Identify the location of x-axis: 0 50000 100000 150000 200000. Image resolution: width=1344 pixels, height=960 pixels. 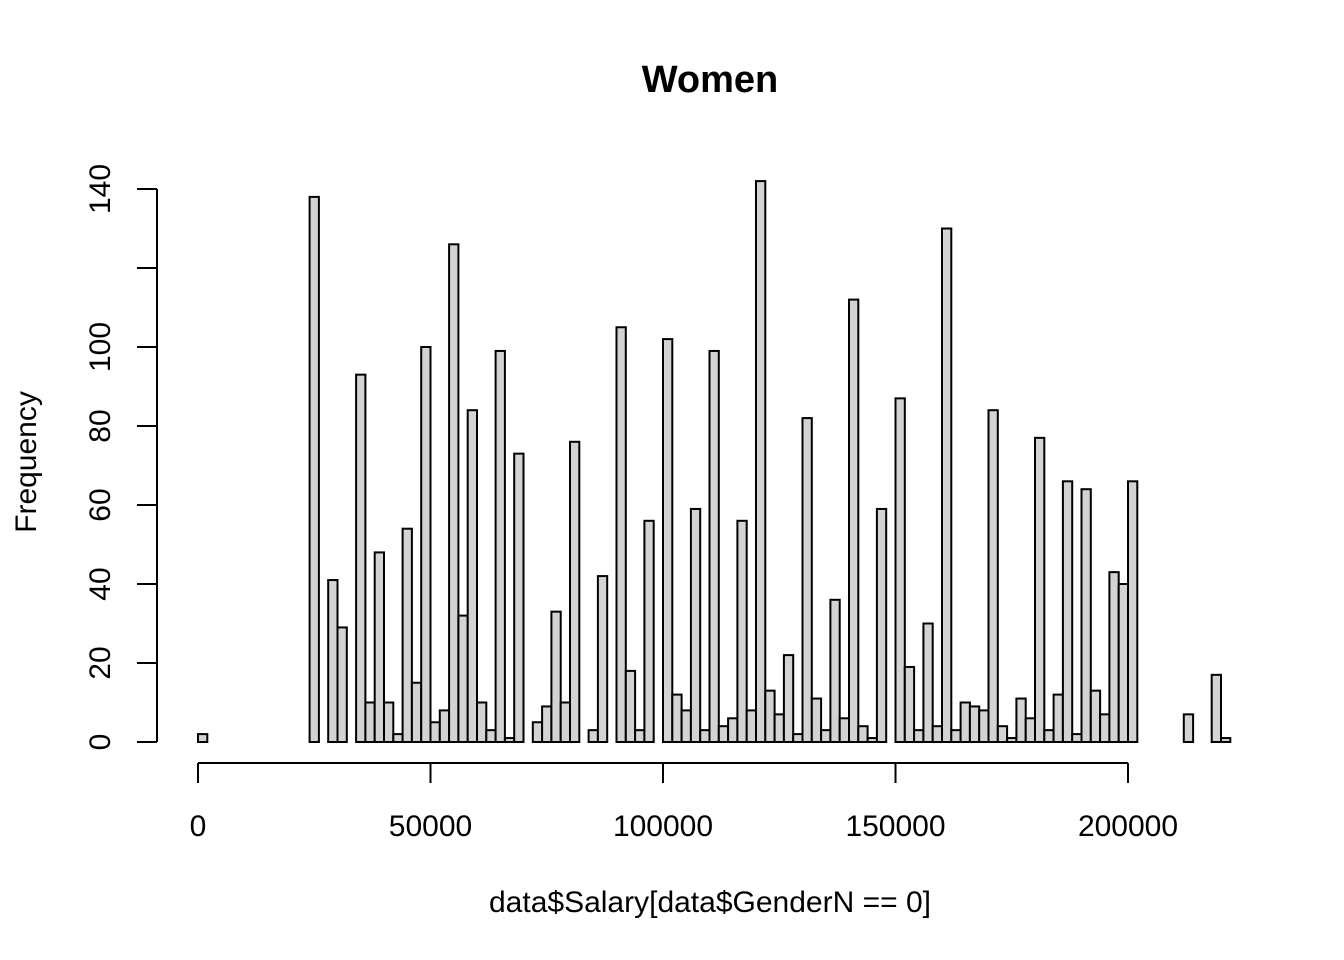
(684, 802).